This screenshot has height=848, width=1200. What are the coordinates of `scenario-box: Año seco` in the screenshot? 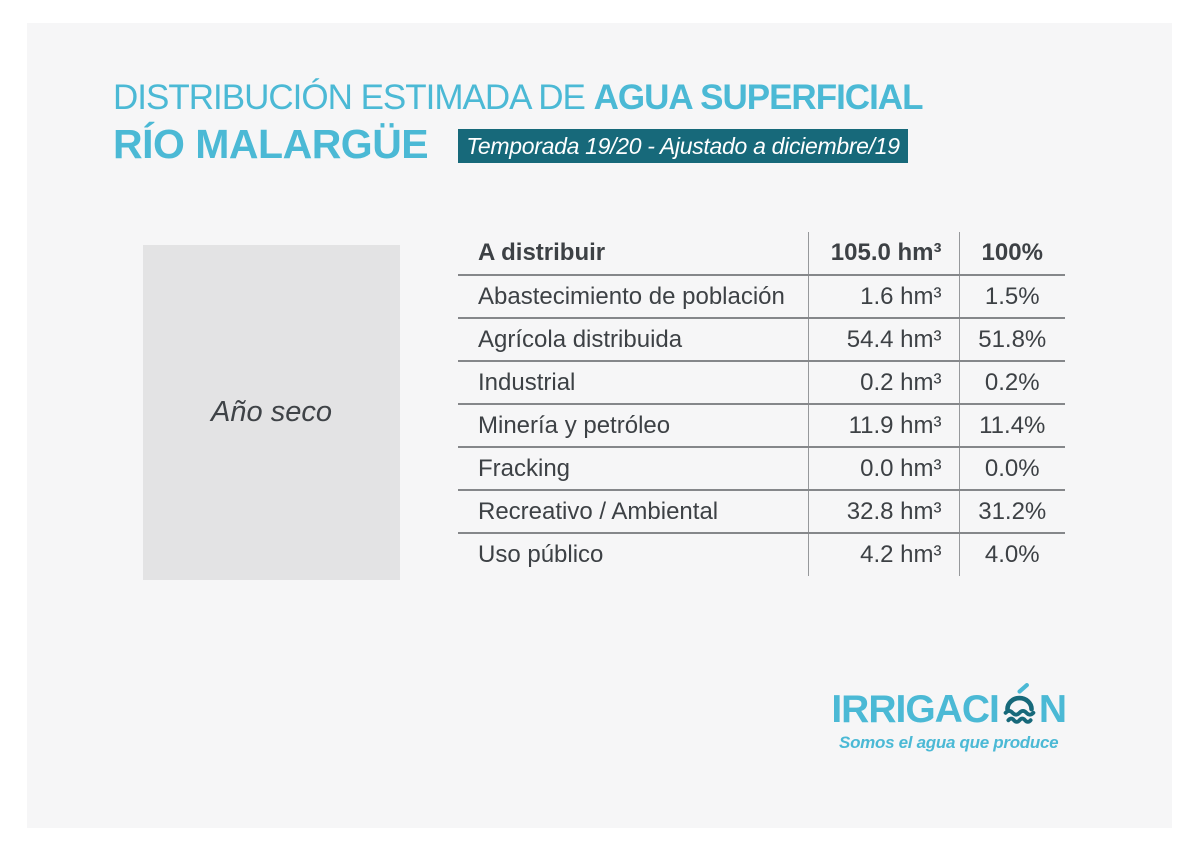 It's located at (271, 412).